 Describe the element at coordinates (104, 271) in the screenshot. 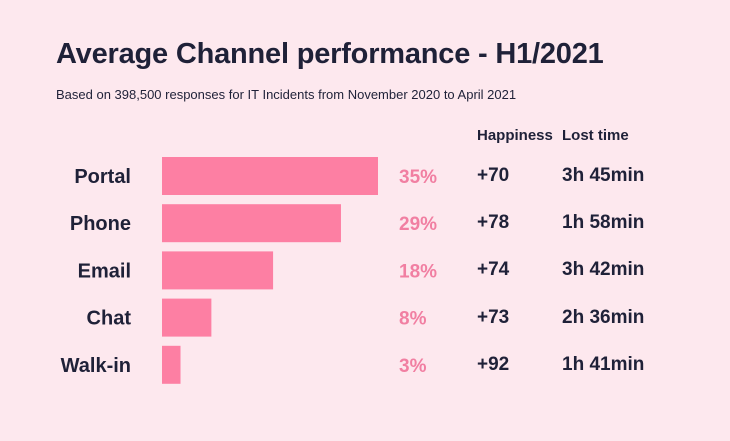

I see `category-label-email: Email` at that location.